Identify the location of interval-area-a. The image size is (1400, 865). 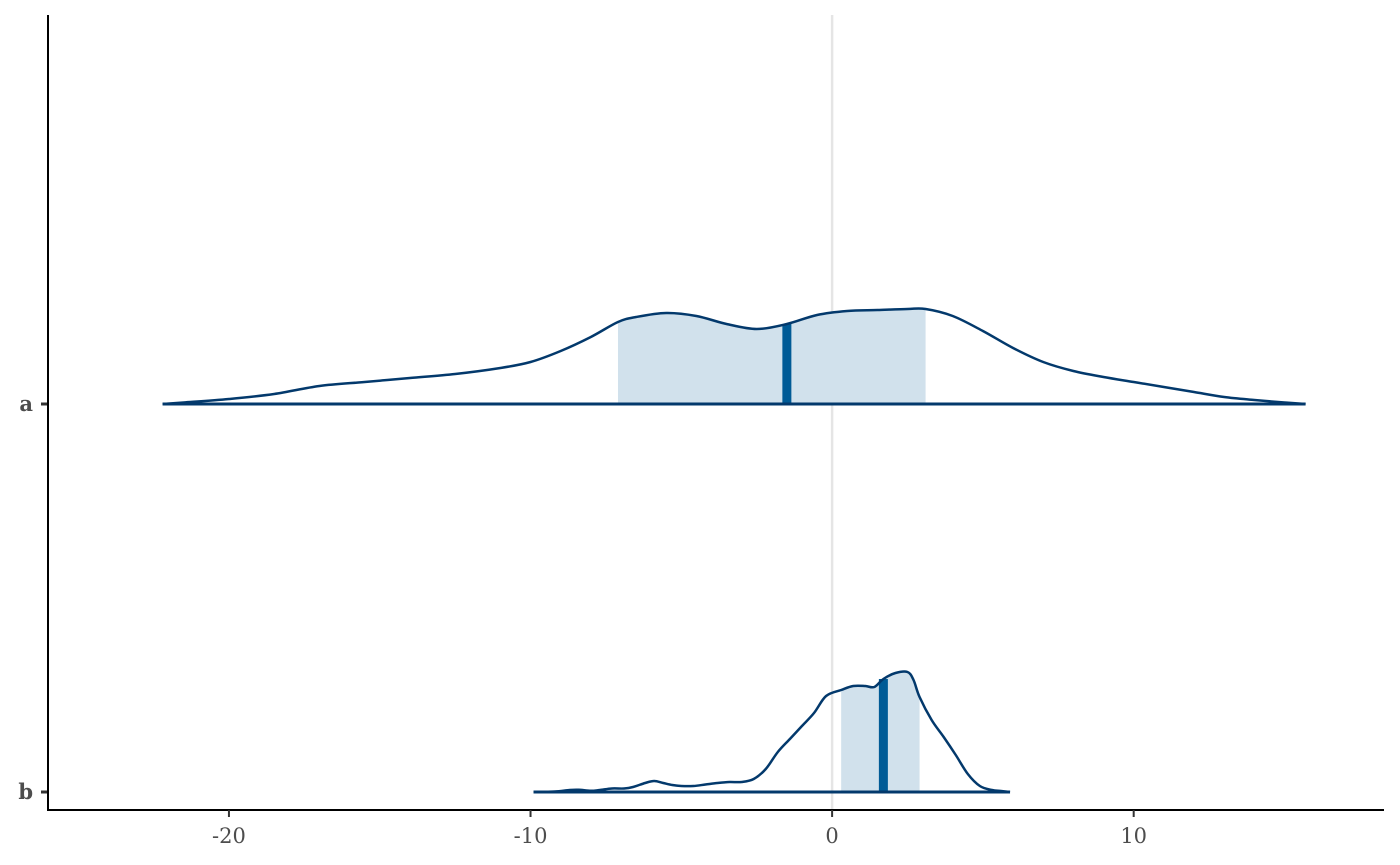
(771, 356).